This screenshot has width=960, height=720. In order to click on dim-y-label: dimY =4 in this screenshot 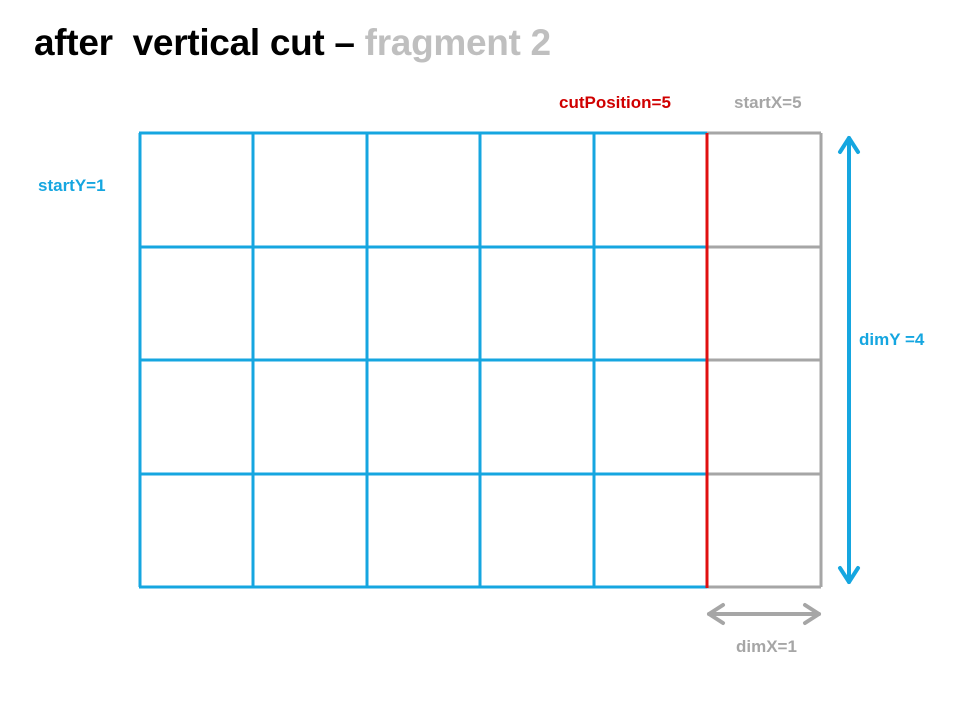, I will do `click(892, 339)`.